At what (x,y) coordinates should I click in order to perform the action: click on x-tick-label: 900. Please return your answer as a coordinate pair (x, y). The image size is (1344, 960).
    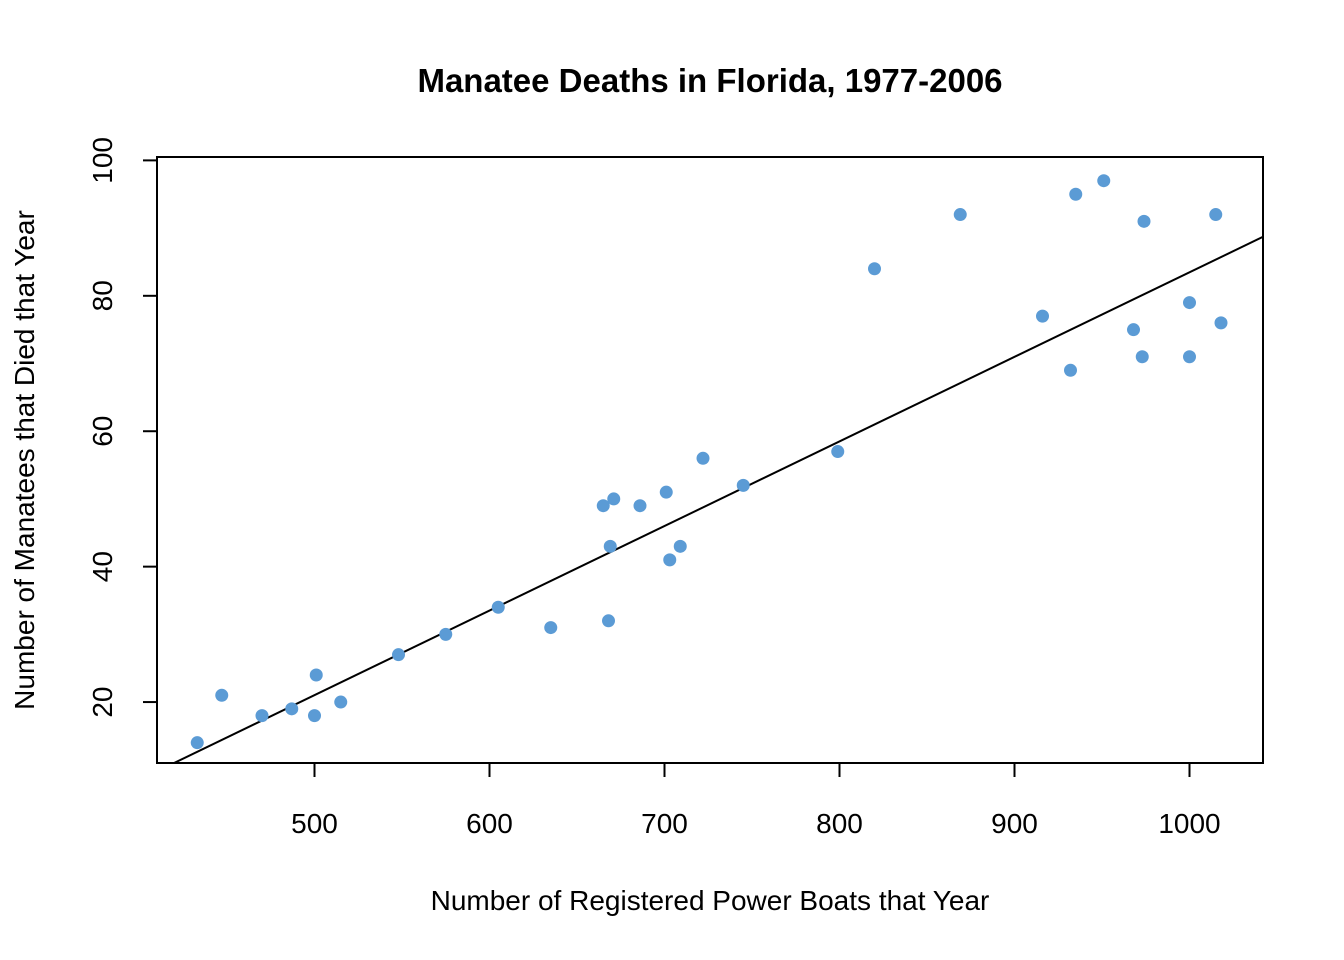
    Looking at the image, I should click on (1014, 823).